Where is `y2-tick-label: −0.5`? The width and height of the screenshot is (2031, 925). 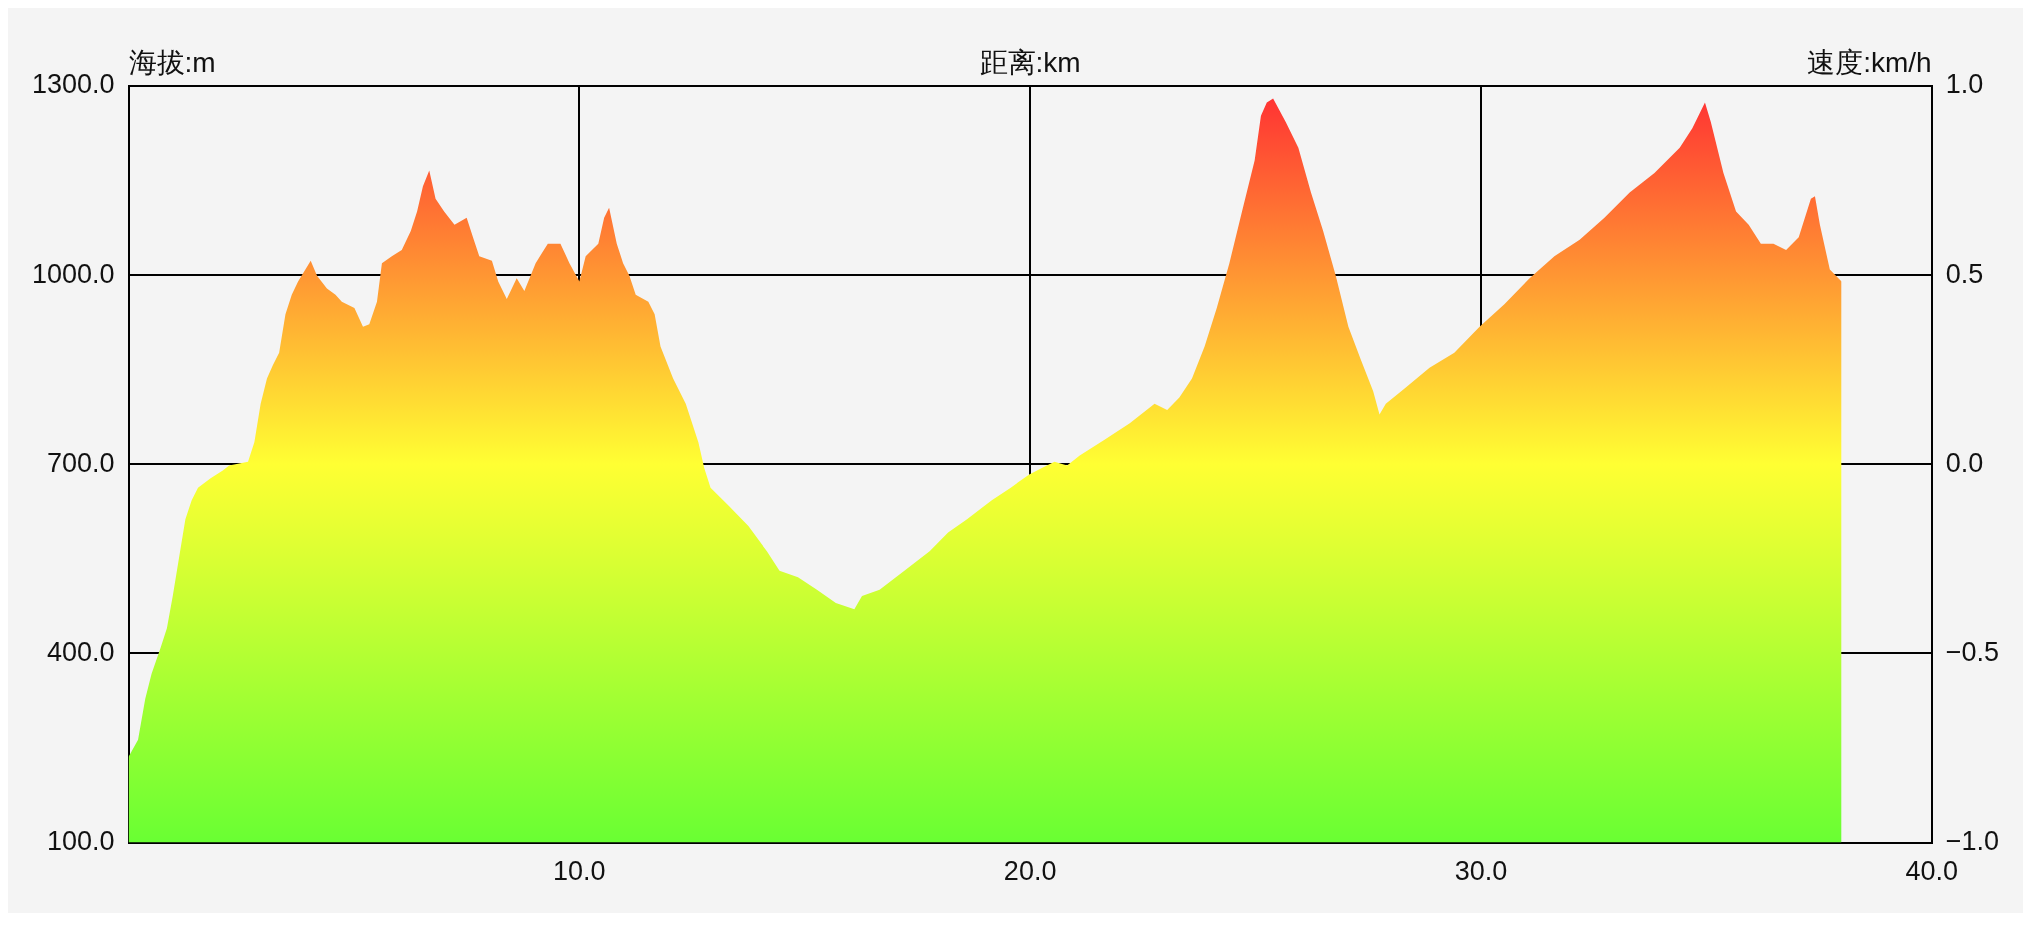 y2-tick-label: −0.5 is located at coordinates (1972, 651).